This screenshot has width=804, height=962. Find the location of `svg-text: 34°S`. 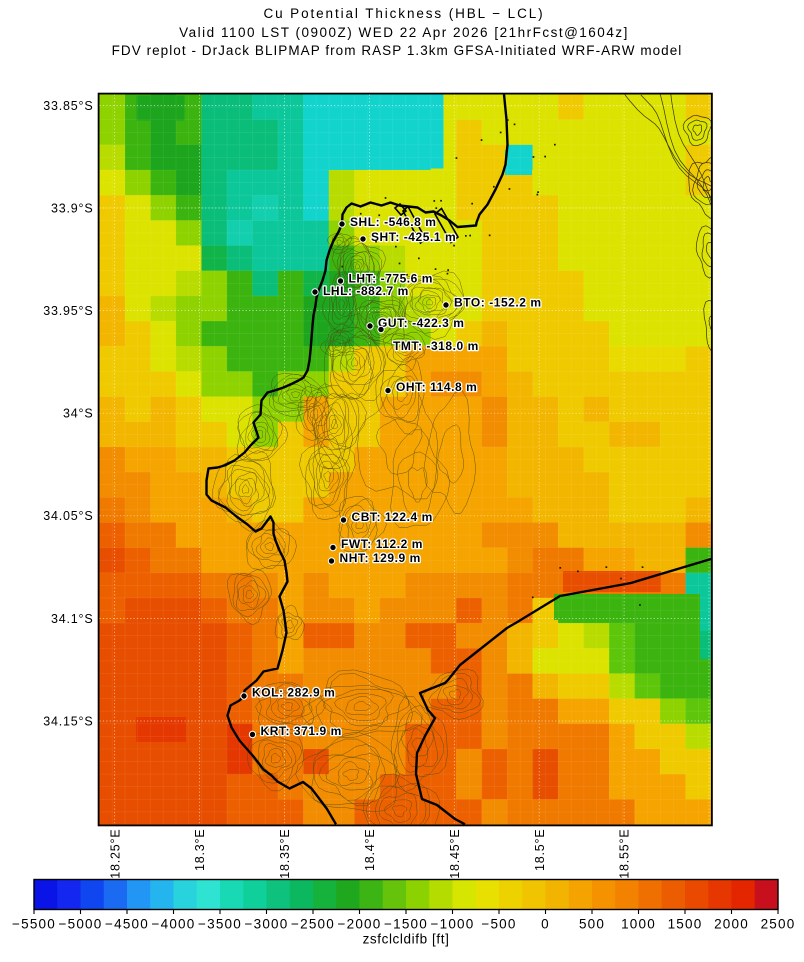

svg-text: 34°S is located at coordinates (78, 414).